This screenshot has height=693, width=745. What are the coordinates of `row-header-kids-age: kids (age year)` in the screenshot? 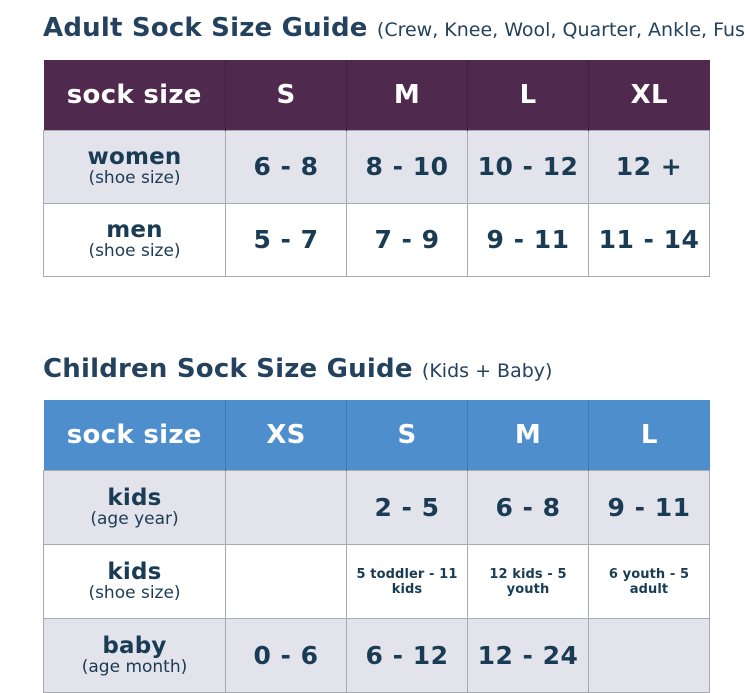 It's located at (134, 507).